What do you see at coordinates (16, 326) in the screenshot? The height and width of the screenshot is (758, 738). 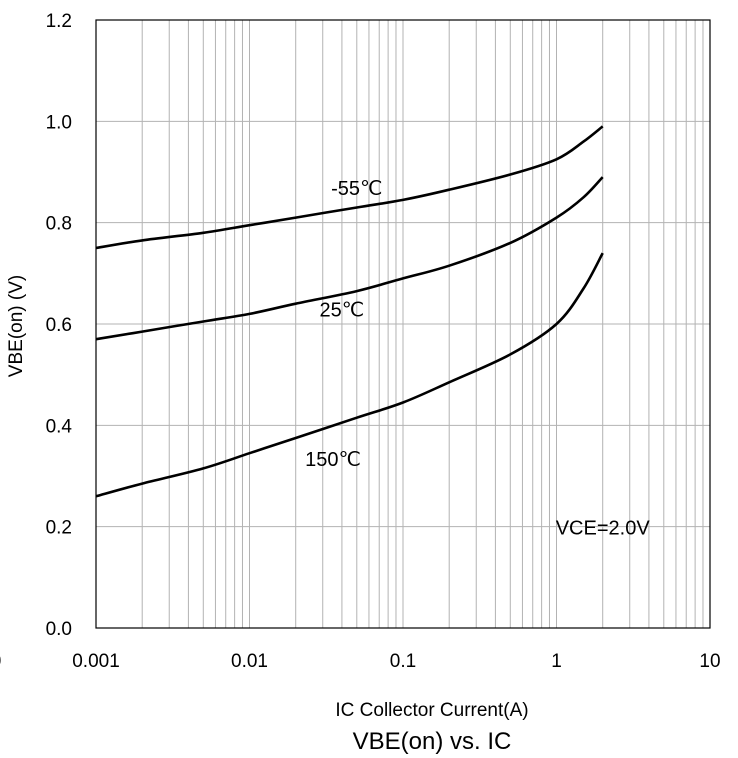 I see `y-axis-label: VBE(on) (V)` at bounding box center [16, 326].